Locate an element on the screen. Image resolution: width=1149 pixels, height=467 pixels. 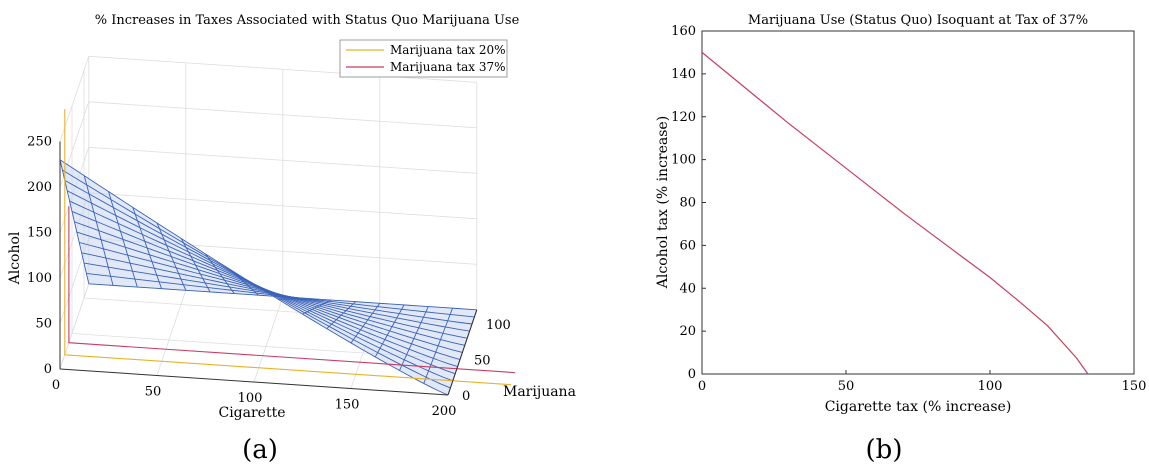
x-axis-line is located at coordinates (254, 382).